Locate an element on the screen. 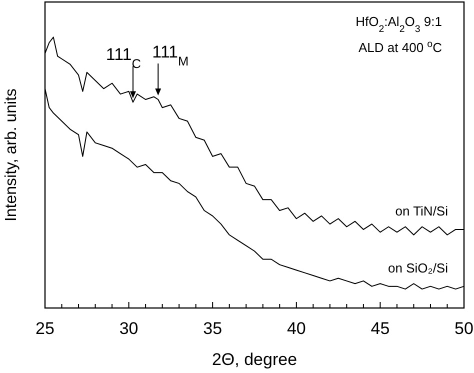 The image size is (474, 373). x-tick-label: 45 is located at coordinates (380, 328).